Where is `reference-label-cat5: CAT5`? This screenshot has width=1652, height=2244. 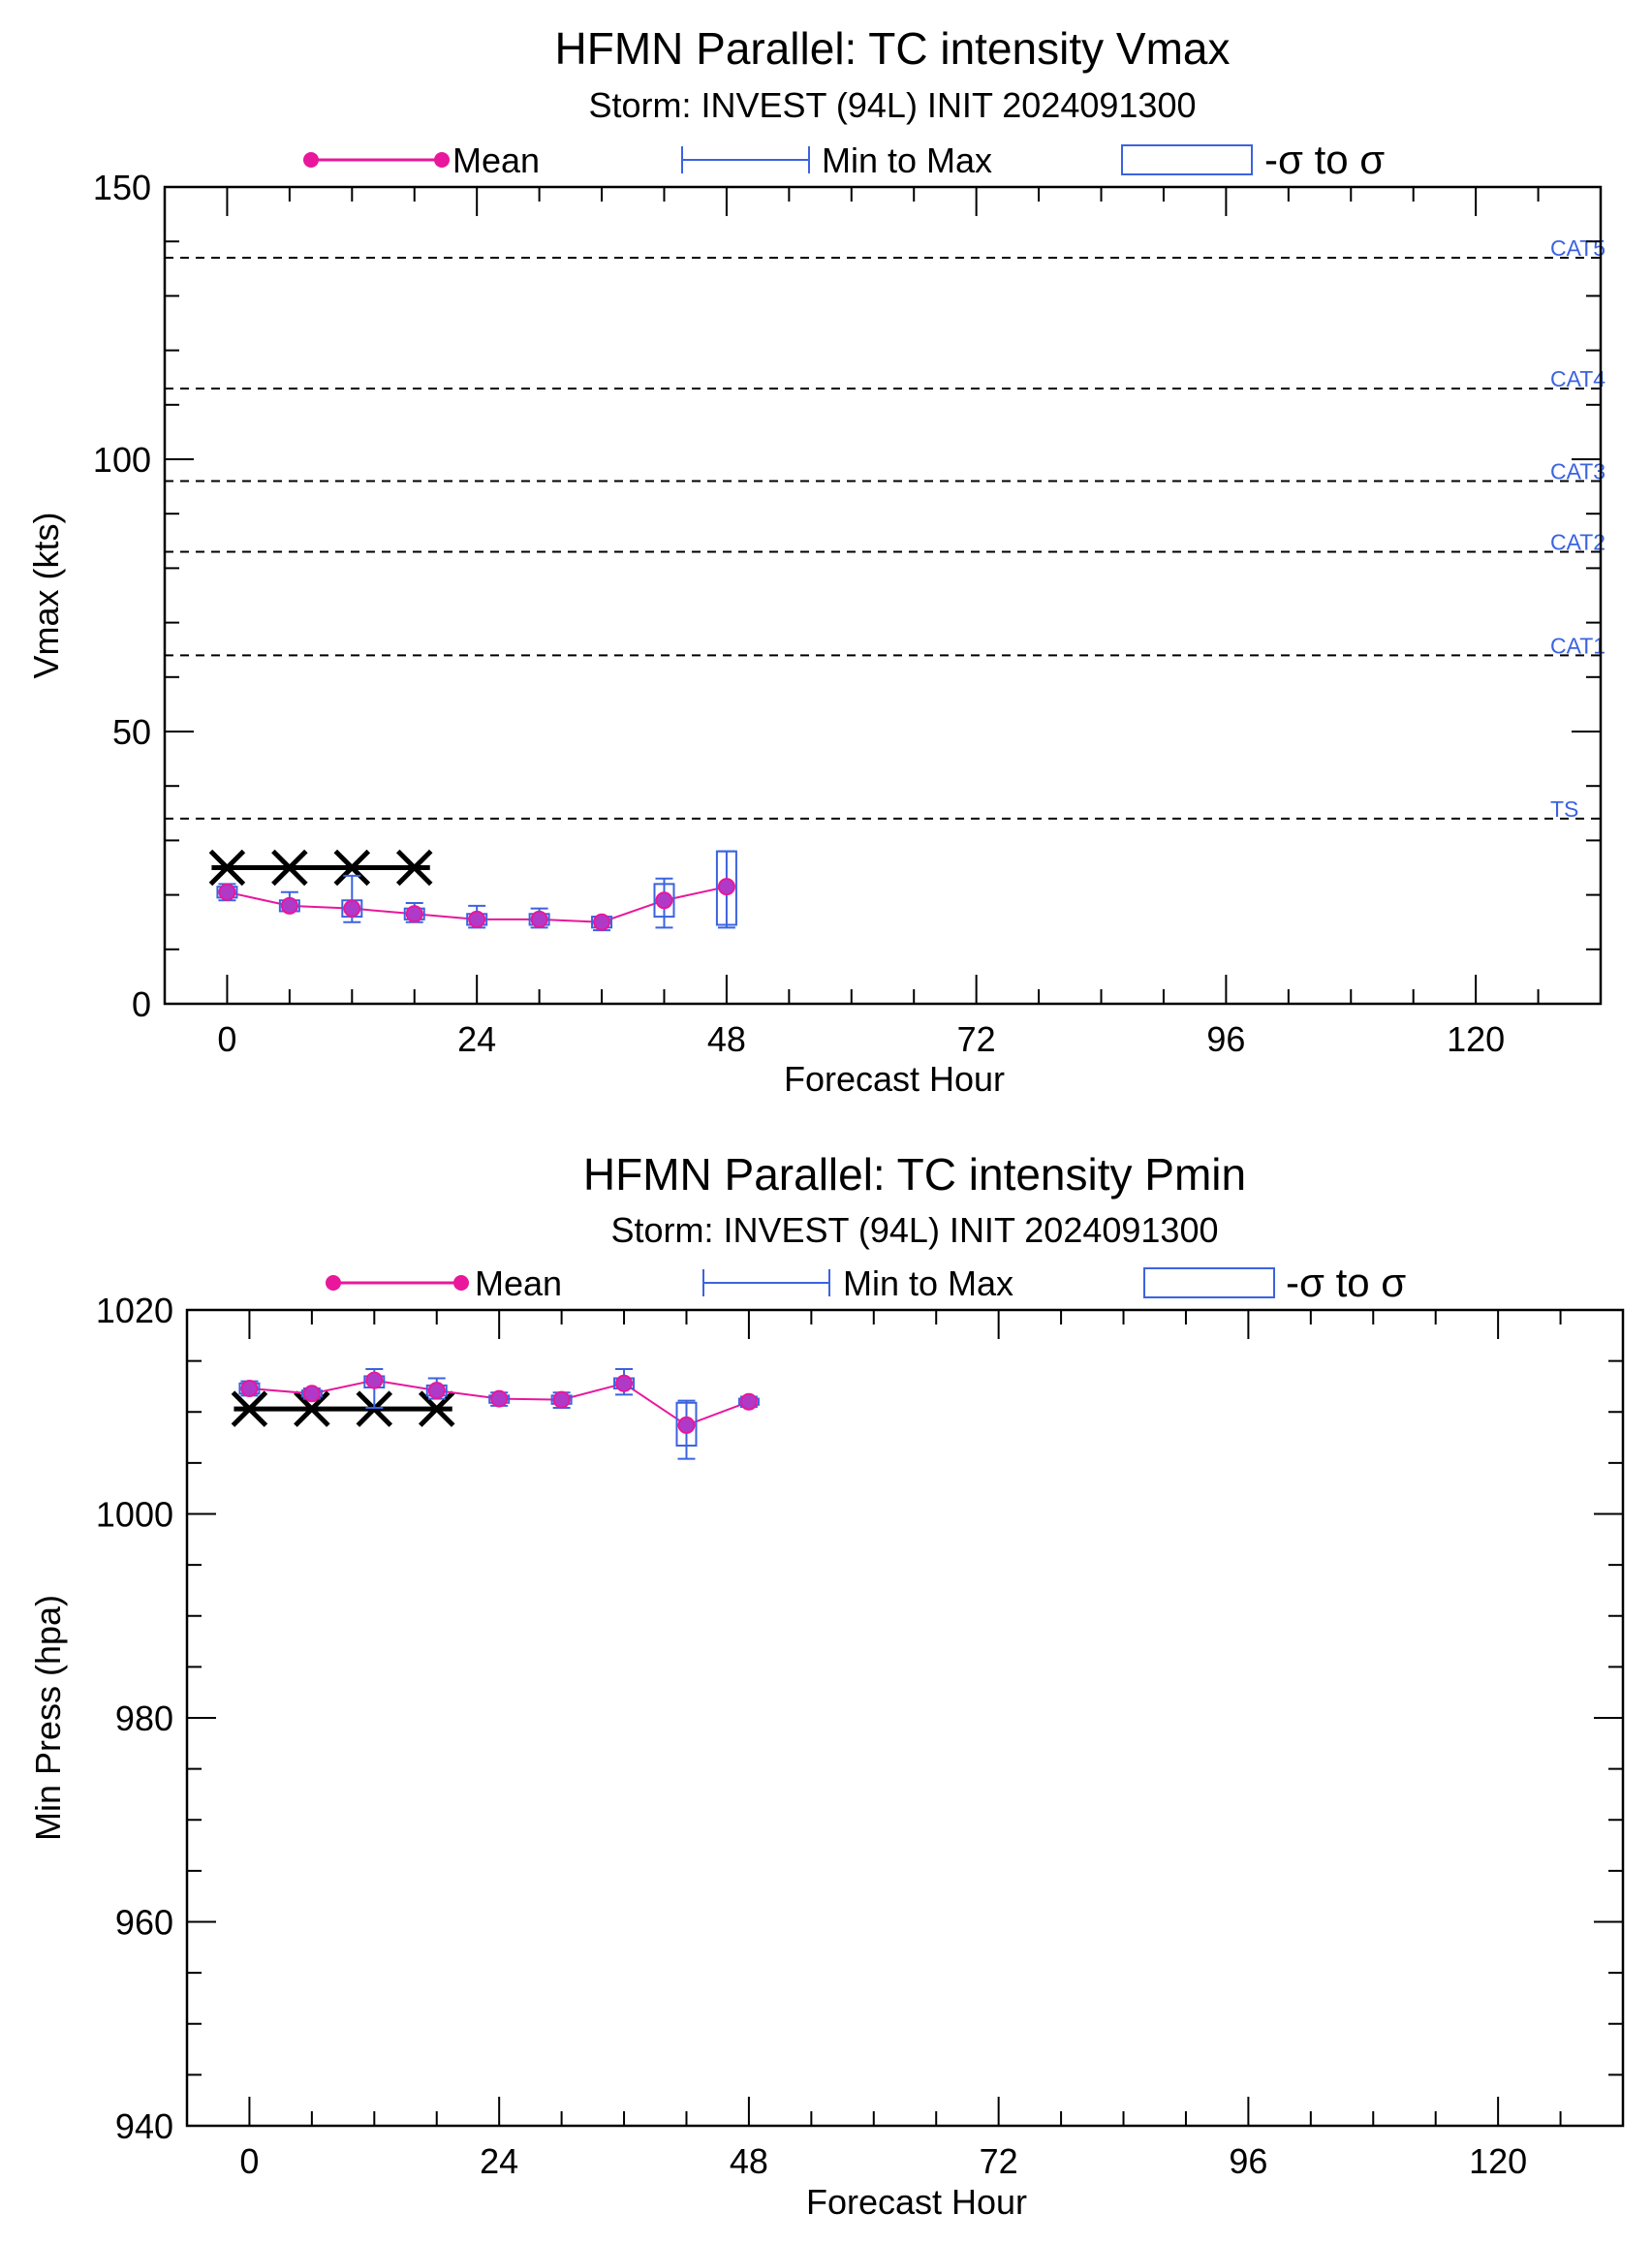 reference-label-cat5: CAT5 is located at coordinates (1577, 248).